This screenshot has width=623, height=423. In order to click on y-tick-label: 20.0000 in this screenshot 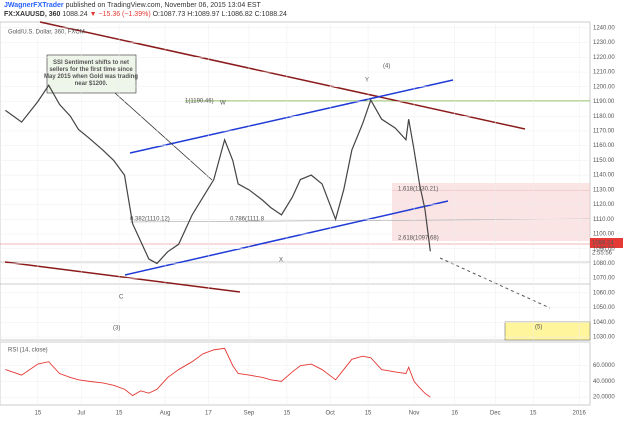, I will do `click(604, 398)`.